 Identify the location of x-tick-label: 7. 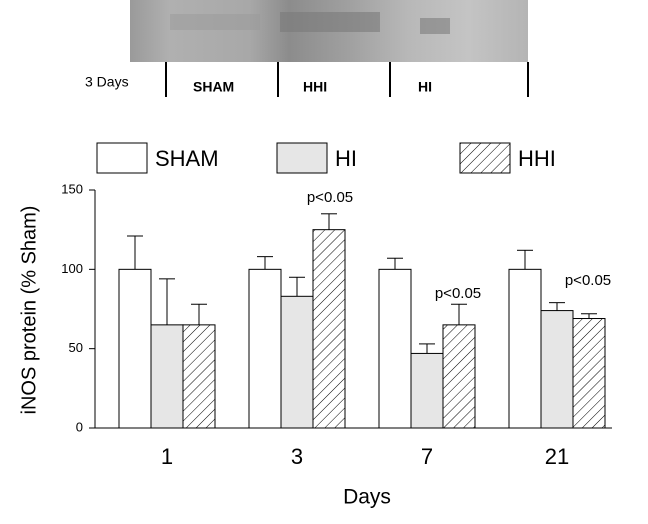
(427, 456).